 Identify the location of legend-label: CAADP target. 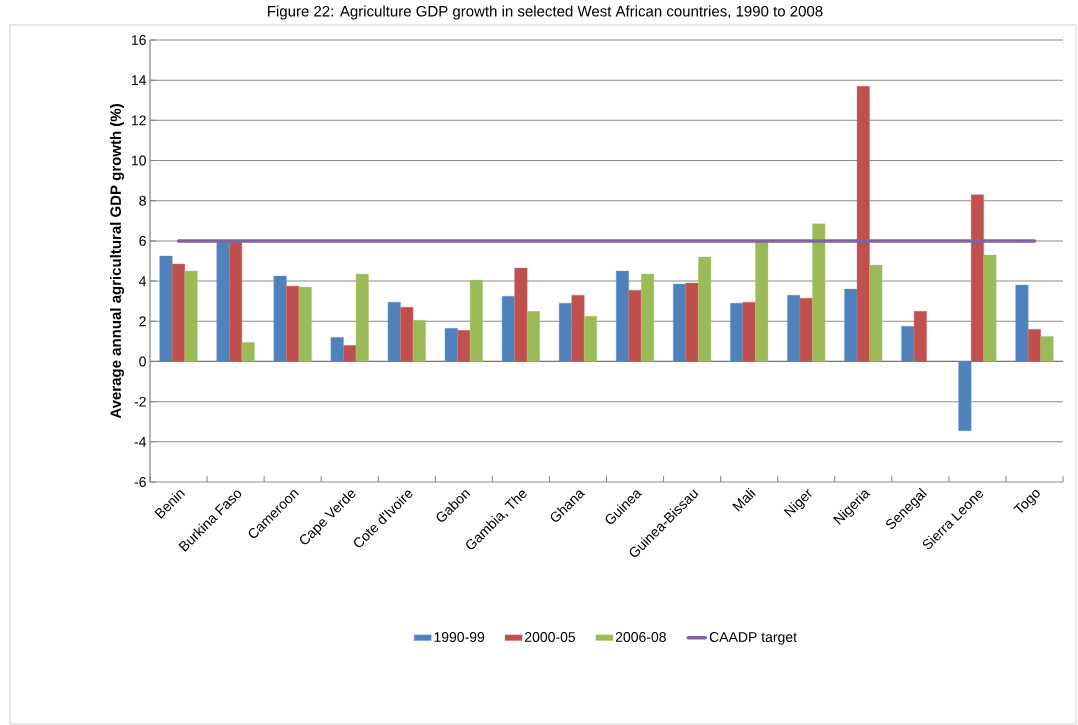
(753, 638).